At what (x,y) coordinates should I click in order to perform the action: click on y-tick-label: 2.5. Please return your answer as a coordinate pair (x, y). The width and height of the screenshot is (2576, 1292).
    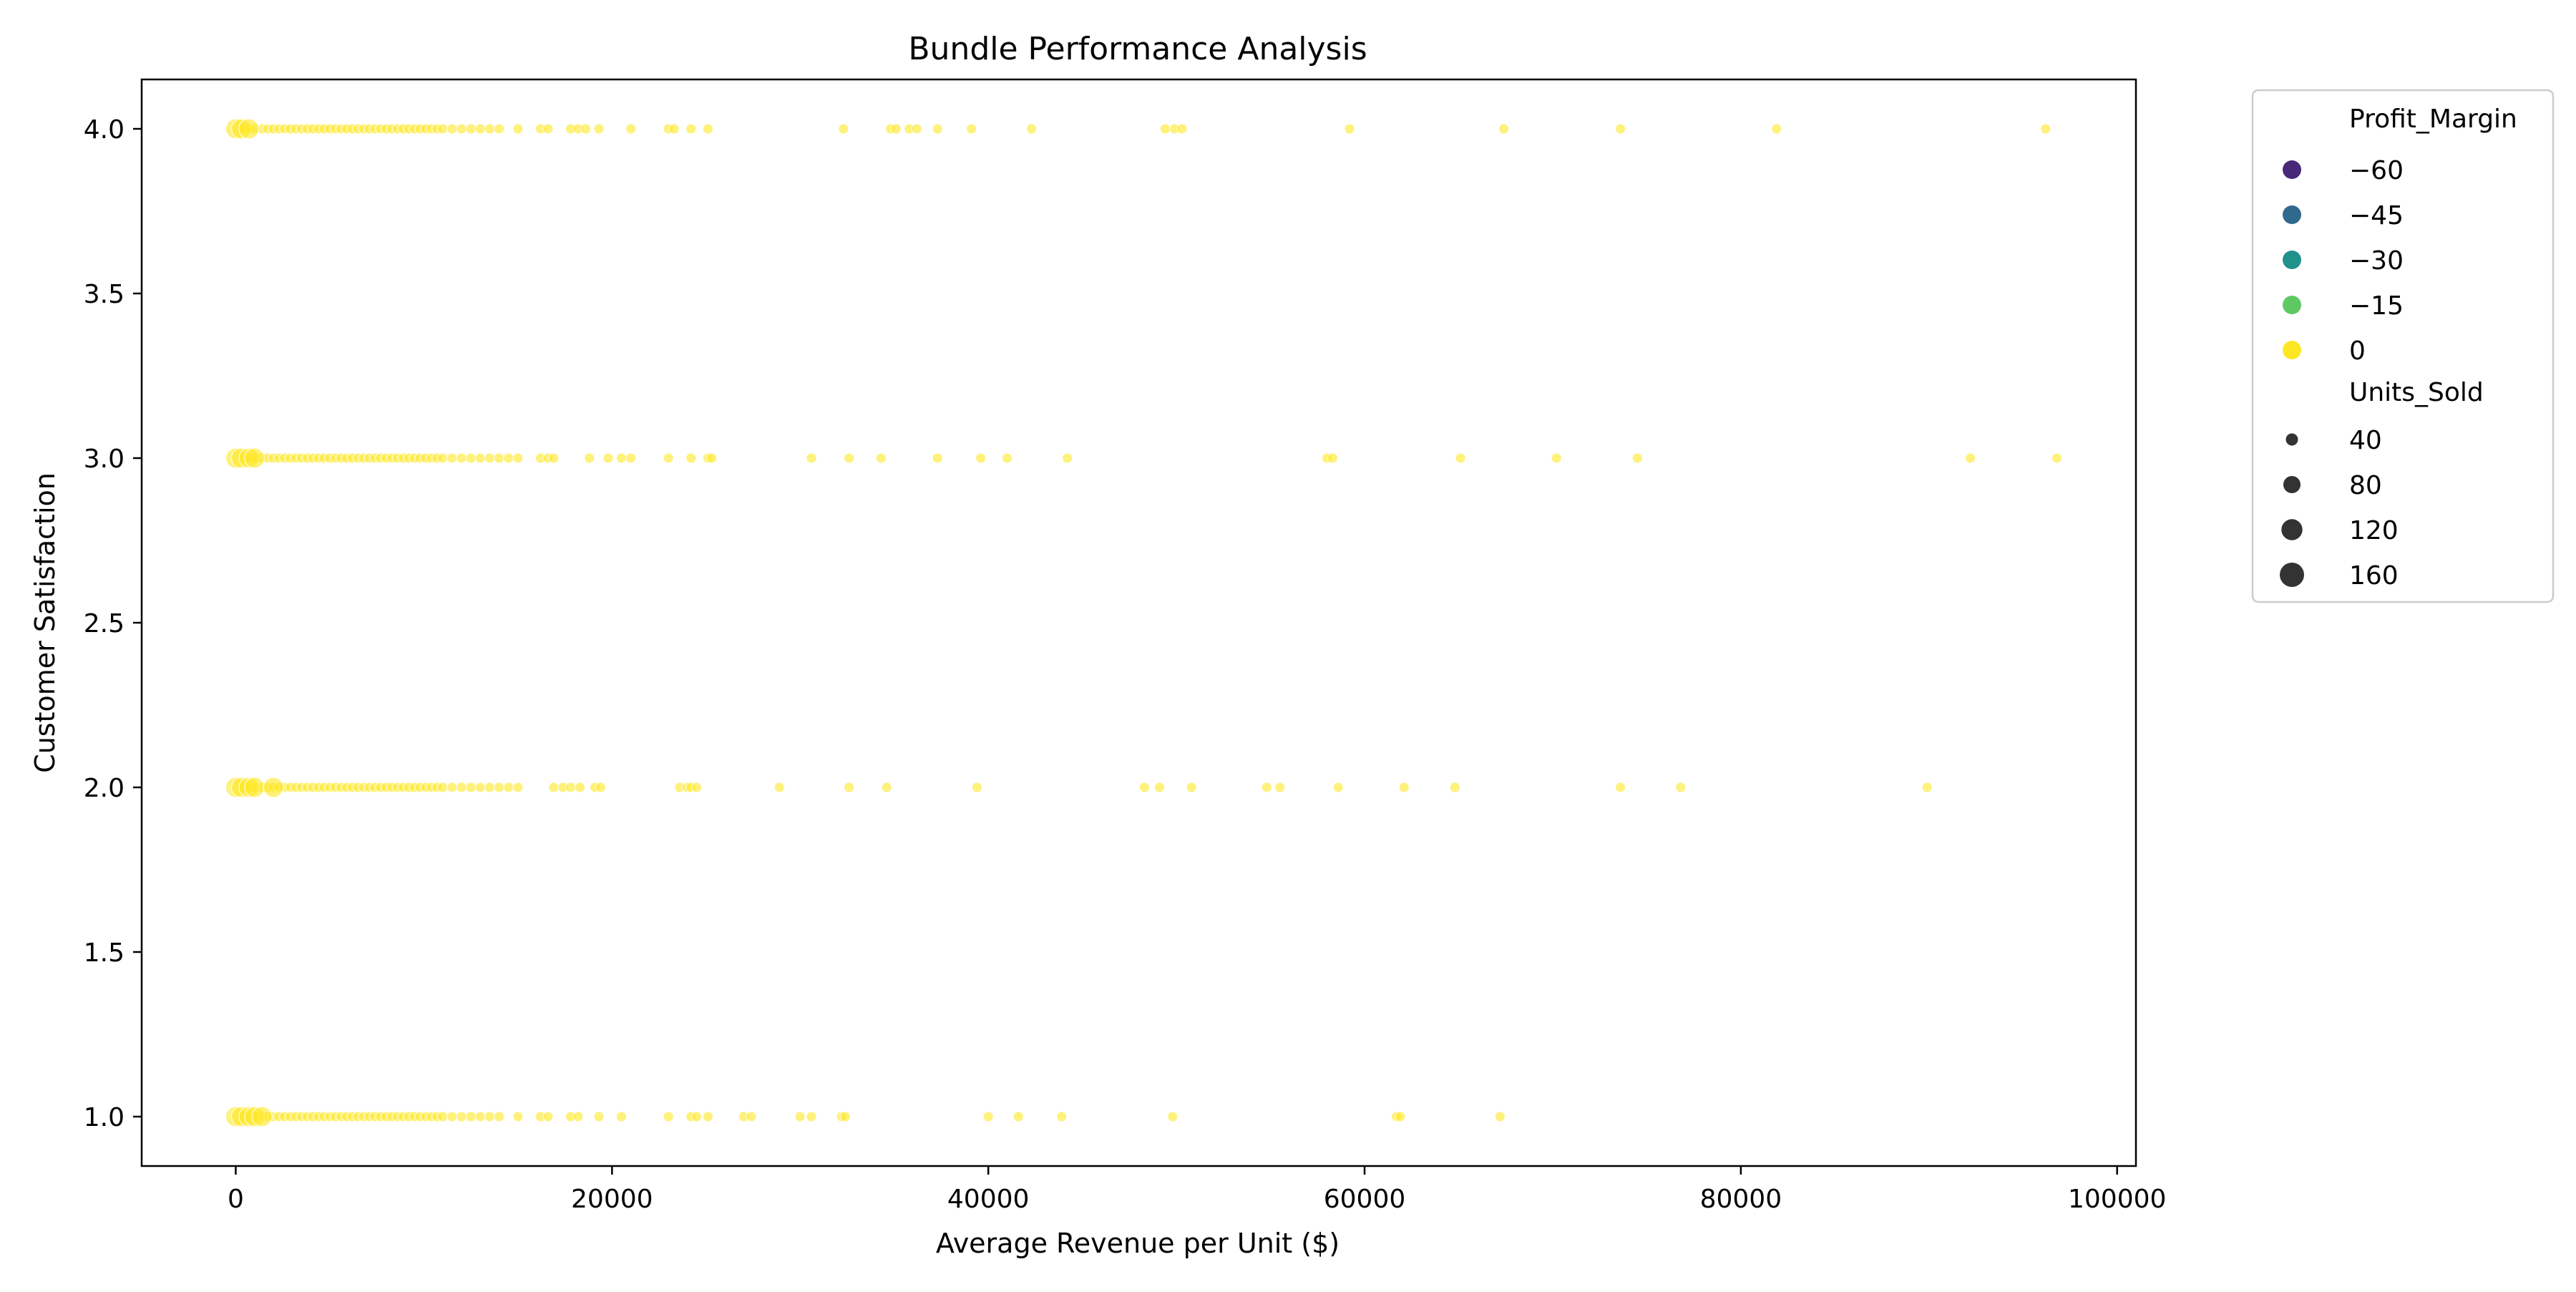
    Looking at the image, I should click on (104, 623).